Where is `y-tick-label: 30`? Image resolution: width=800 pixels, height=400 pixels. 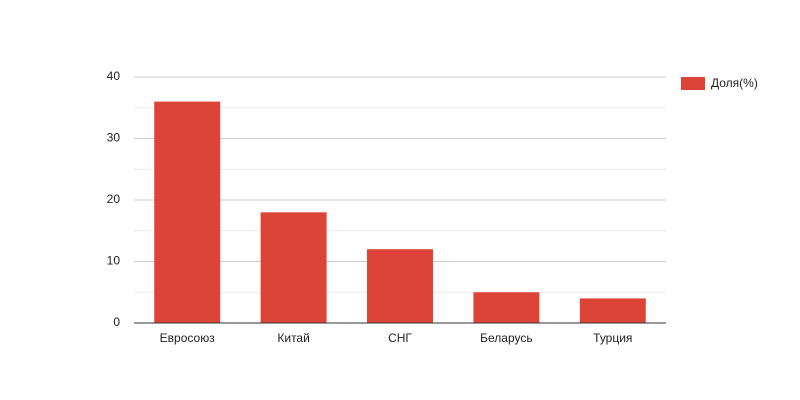 y-tick-label: 30 is located at coordinates (114, 138).